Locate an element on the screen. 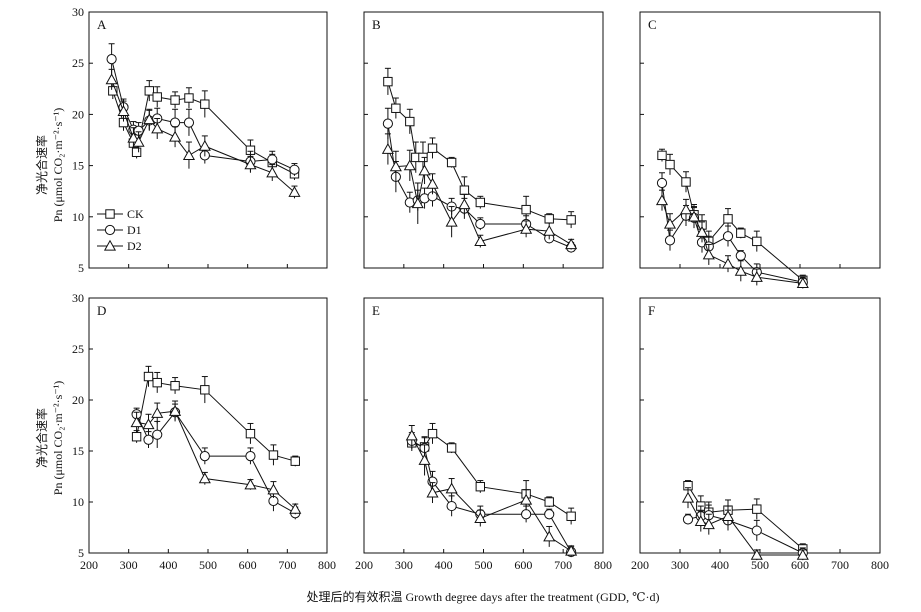 Image resolution: width=921 pixels, height=612 pixels. x-tick-label-f: 300 is located at coordinates (680, 565).